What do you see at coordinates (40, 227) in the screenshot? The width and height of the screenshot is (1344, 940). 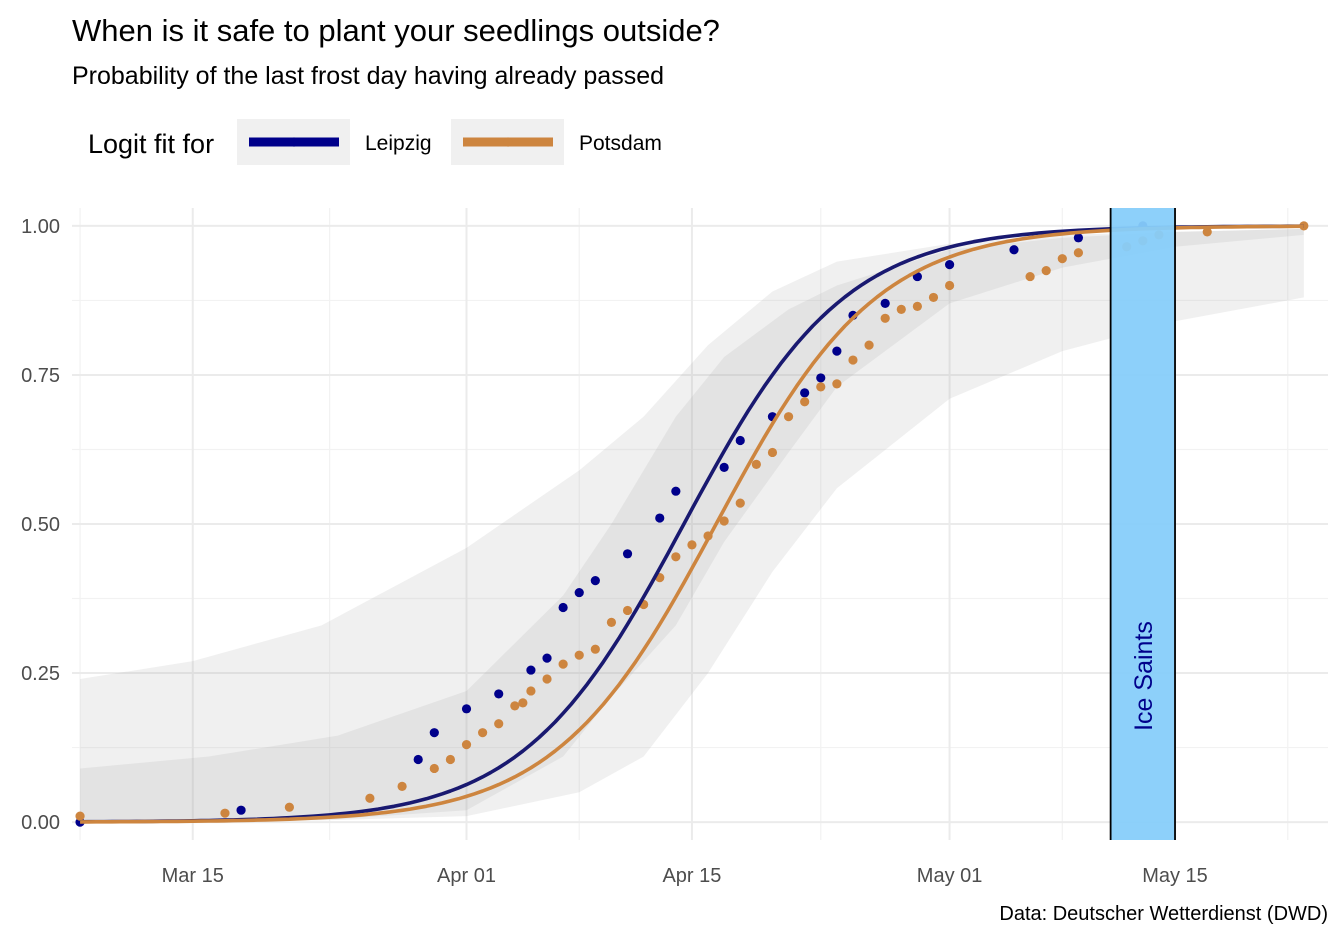 I see `y-tick-label: 1.00` at bounding box center [40, 227].